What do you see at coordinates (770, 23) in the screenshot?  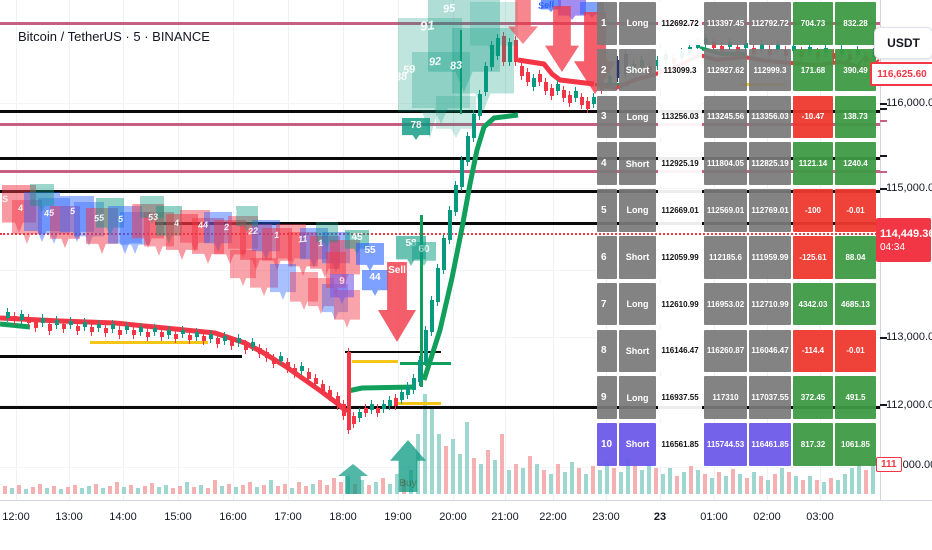 I see `cell-stop-price: 112792.72` at bounding box center [770, 23].